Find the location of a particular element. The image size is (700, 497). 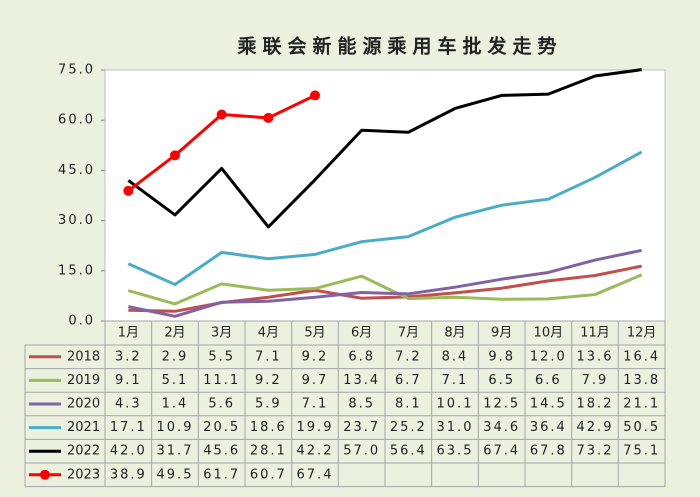

table-value: 9.7 is located at coordinates (315, 380).